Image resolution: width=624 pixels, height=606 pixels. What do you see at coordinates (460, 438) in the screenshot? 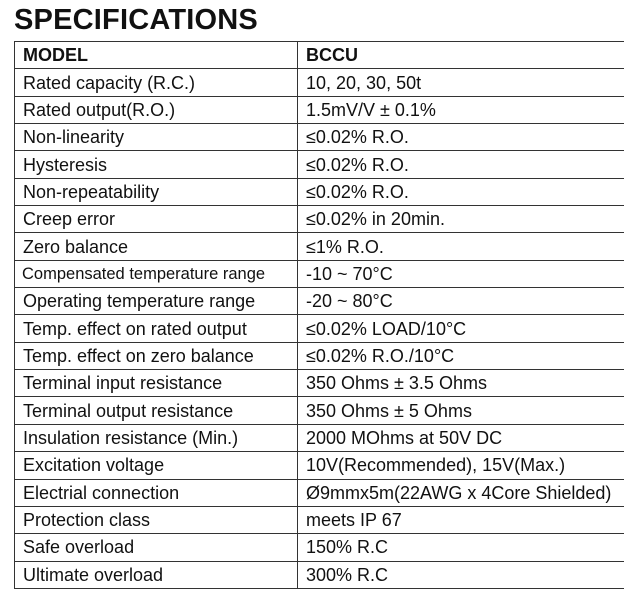
I see `spec-value: 2000 MOhms at 50V DC` at bounding box center [460, 438].